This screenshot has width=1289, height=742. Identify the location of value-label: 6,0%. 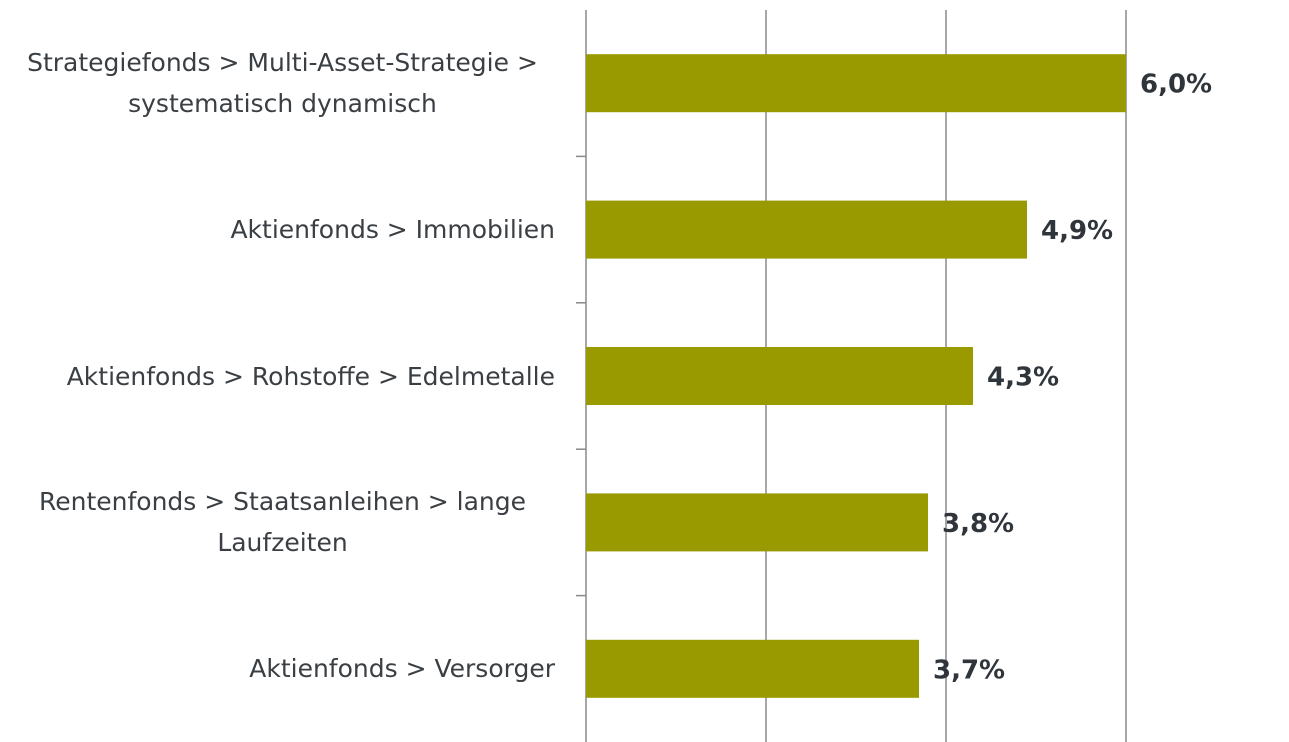
(1176, 85).